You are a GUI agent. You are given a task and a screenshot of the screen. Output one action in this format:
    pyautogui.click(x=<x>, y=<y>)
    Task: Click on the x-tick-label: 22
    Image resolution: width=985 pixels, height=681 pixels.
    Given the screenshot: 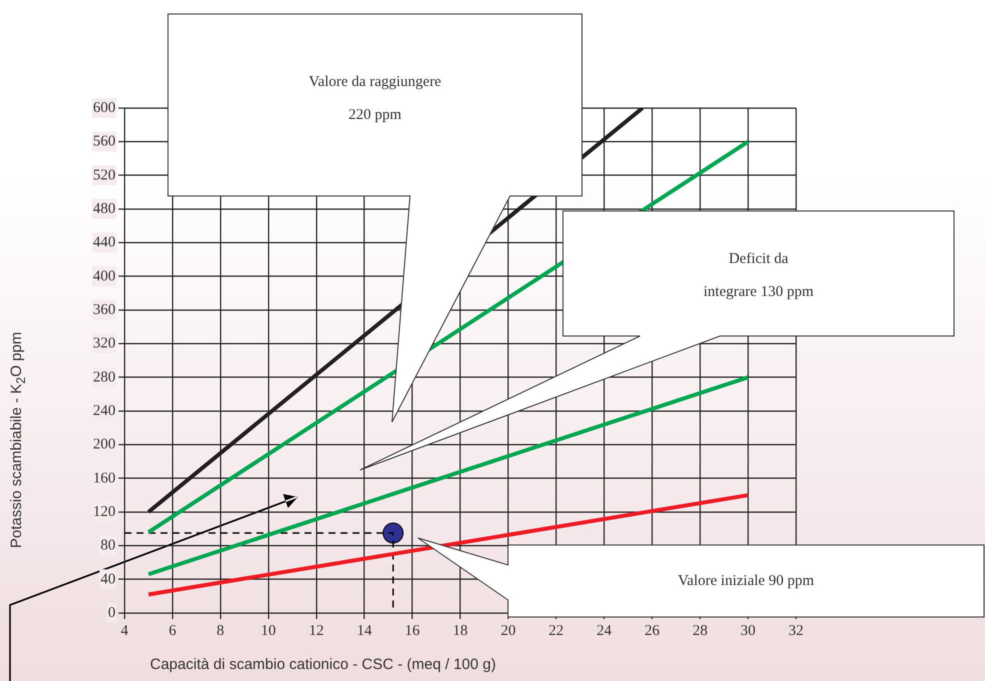 What is the action you would take?
    pyautogui.click(x=556, y=630)
    